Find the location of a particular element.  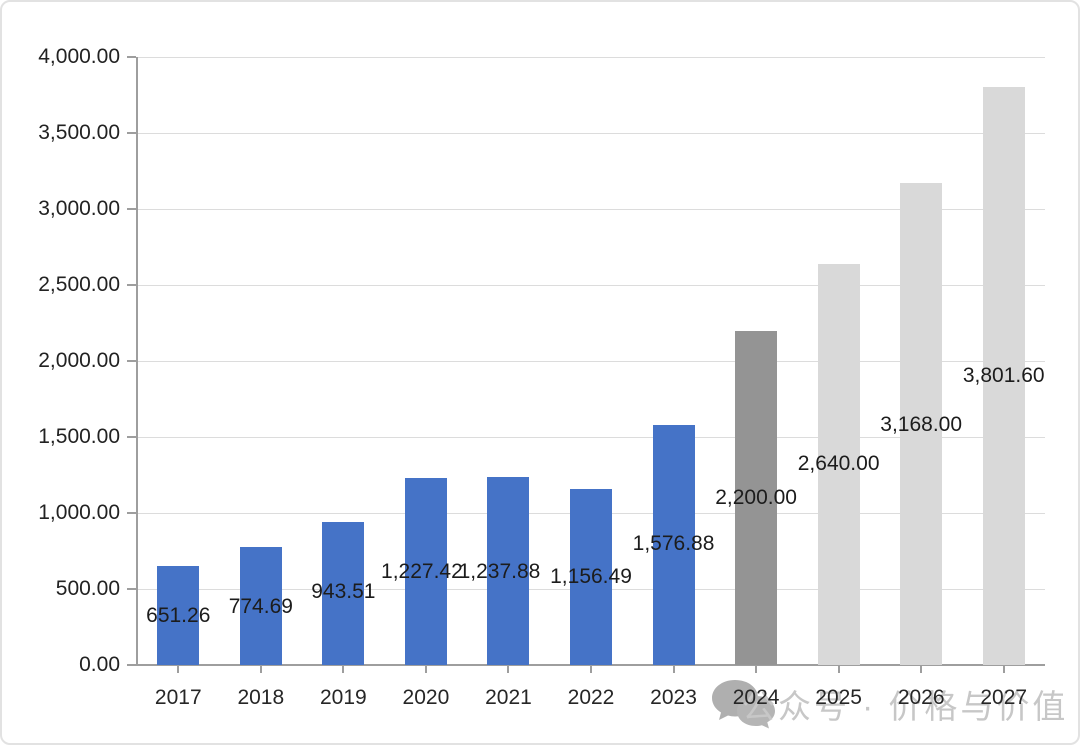

bar-2027 is located at coordinates (1003, 376).